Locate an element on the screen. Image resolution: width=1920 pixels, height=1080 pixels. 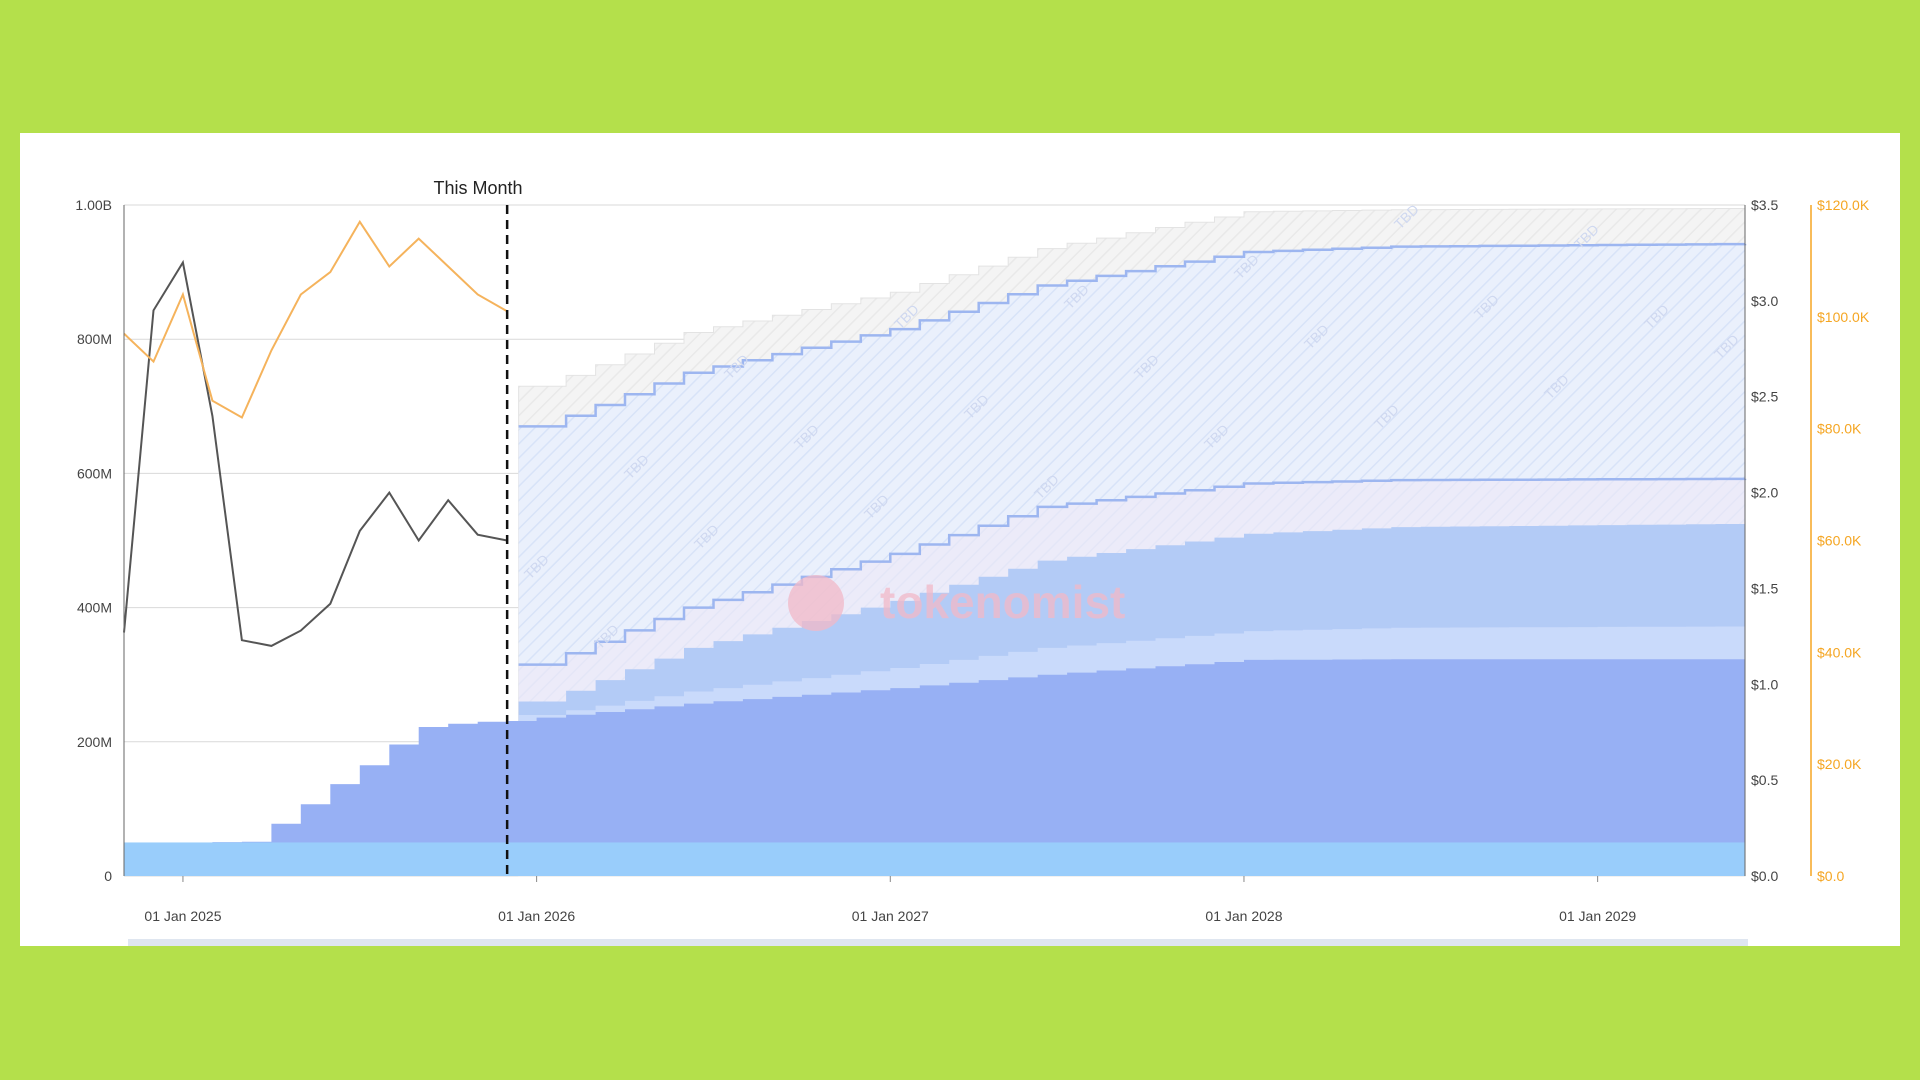
volume-tick-label: $20.0K is located at coordinates (1839, 764).